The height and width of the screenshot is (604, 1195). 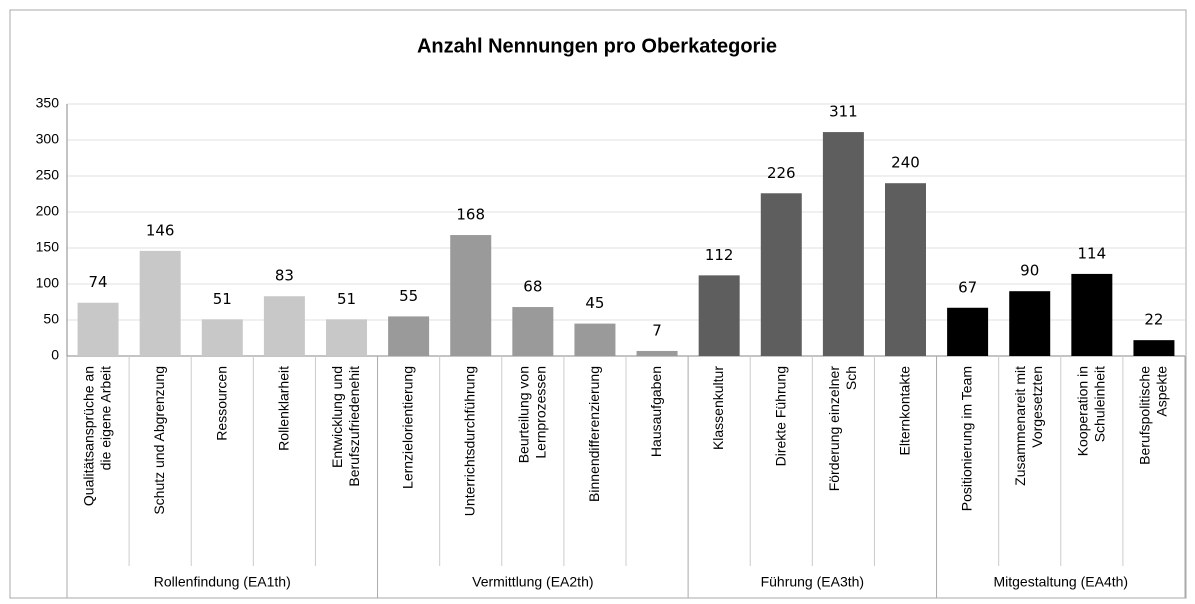 I want to click on x-tick-label: Förderung einzelnerSch, so click(x=842, y=429).